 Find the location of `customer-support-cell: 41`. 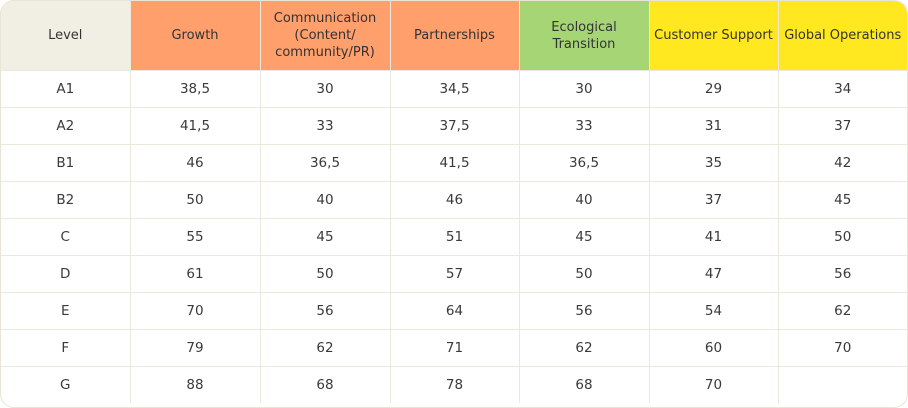

customer-support-cell: 41 is located at coordinates (713, 237).